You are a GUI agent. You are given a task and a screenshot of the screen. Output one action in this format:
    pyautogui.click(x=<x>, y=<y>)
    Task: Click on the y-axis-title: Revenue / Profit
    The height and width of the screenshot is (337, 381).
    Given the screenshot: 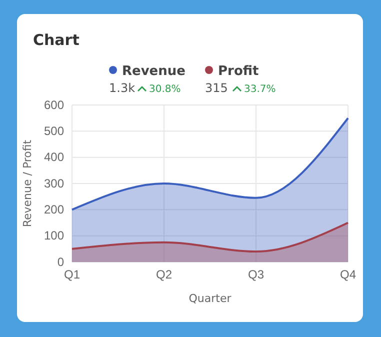 What is the action you would take?
    pyautogui.click(x=27, y=183)
    